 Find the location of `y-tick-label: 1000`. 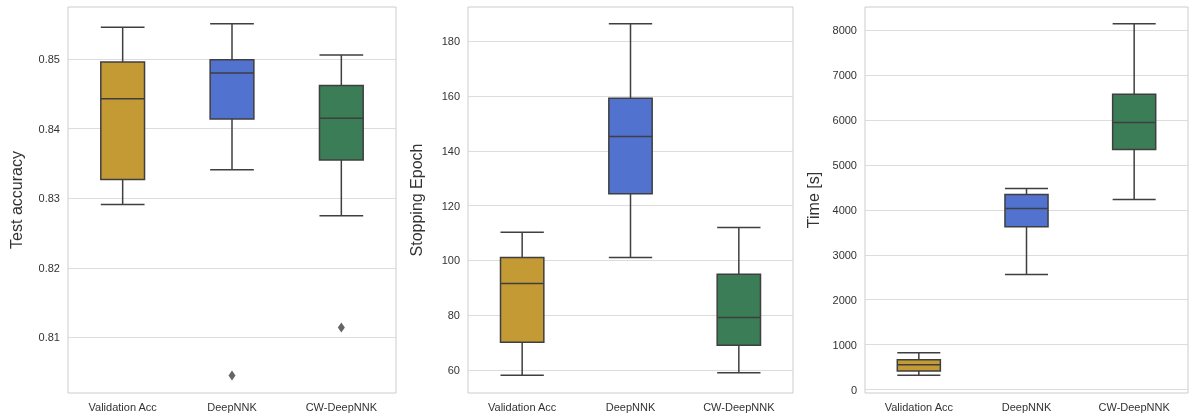

y-tick-label: 1000 is located at coordinates (844, 344).